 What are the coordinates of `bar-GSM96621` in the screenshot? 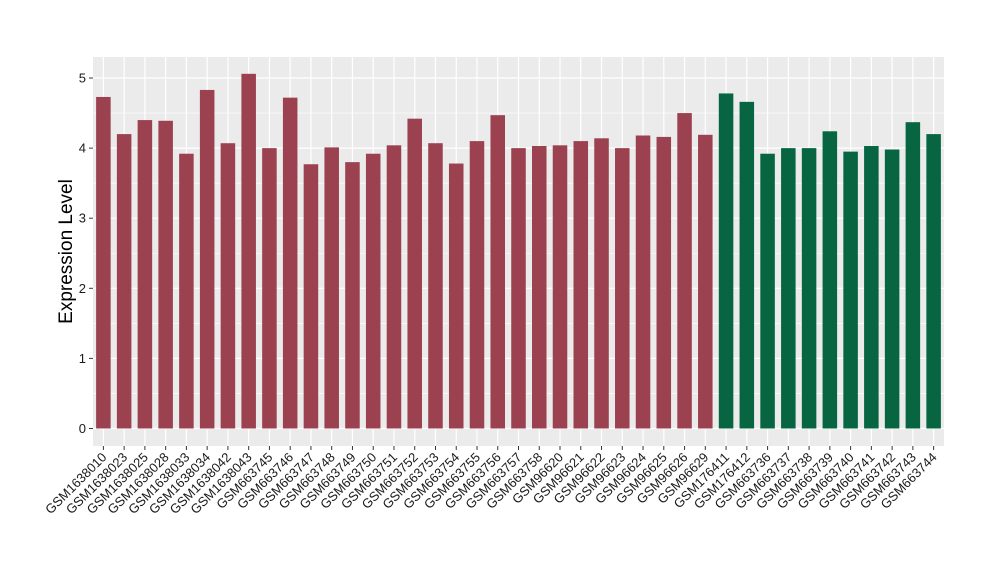 It's located at (581, 285).